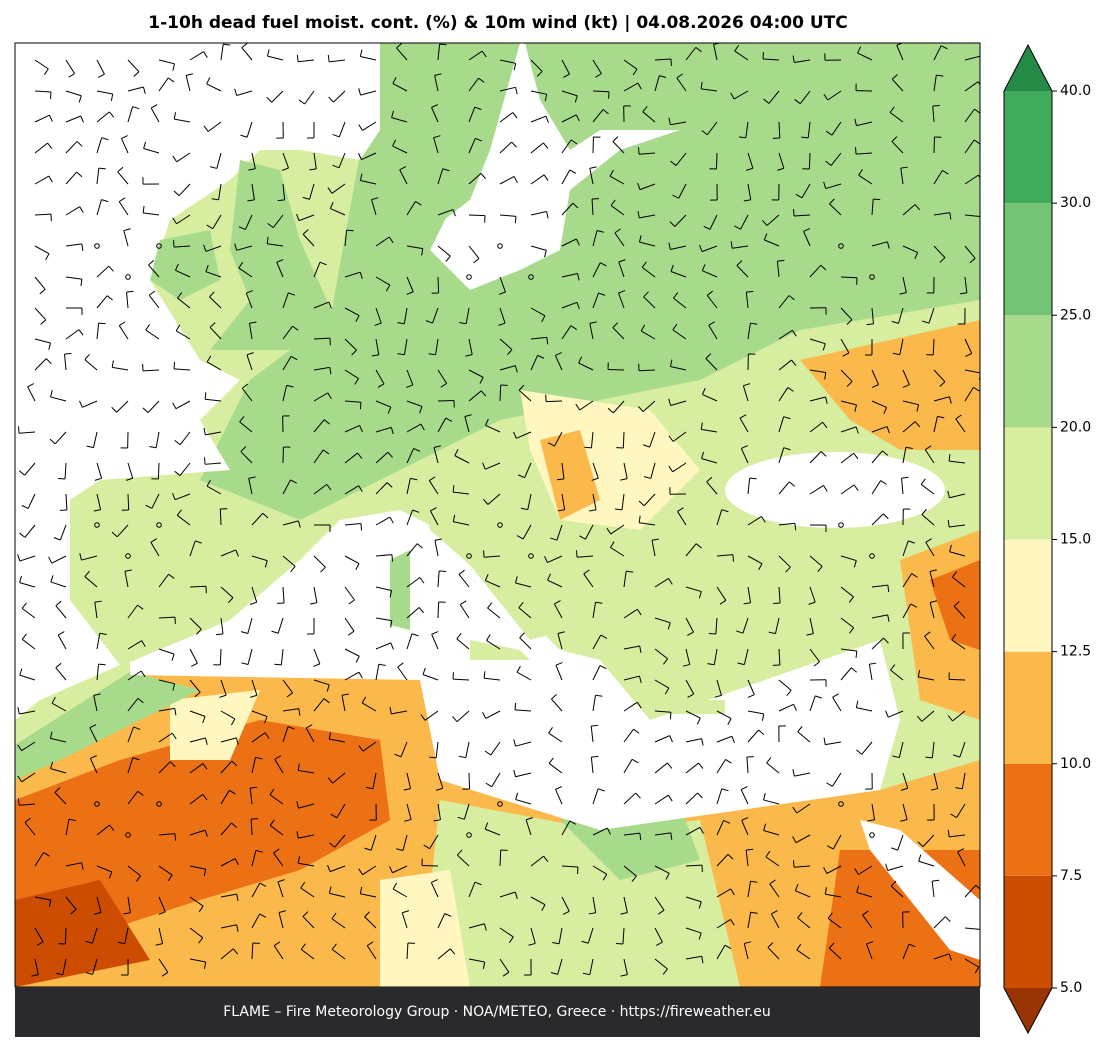  I want to click on colorbar-tick-label: 15.0, so click(1075, 540).